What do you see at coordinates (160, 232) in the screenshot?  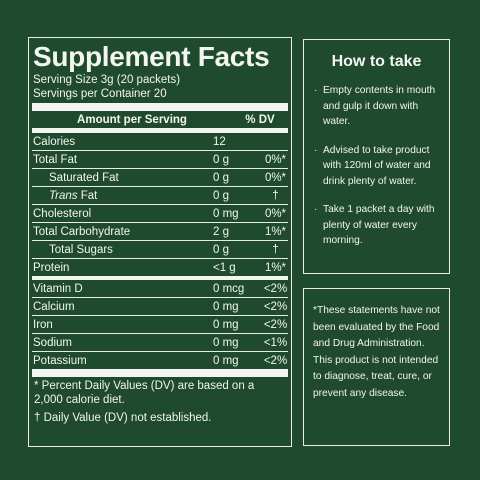 I see `nutrient-row-total-carbohydrate: Total Carbohydrate 2 g 1%*` at bounding box center [160, 232].